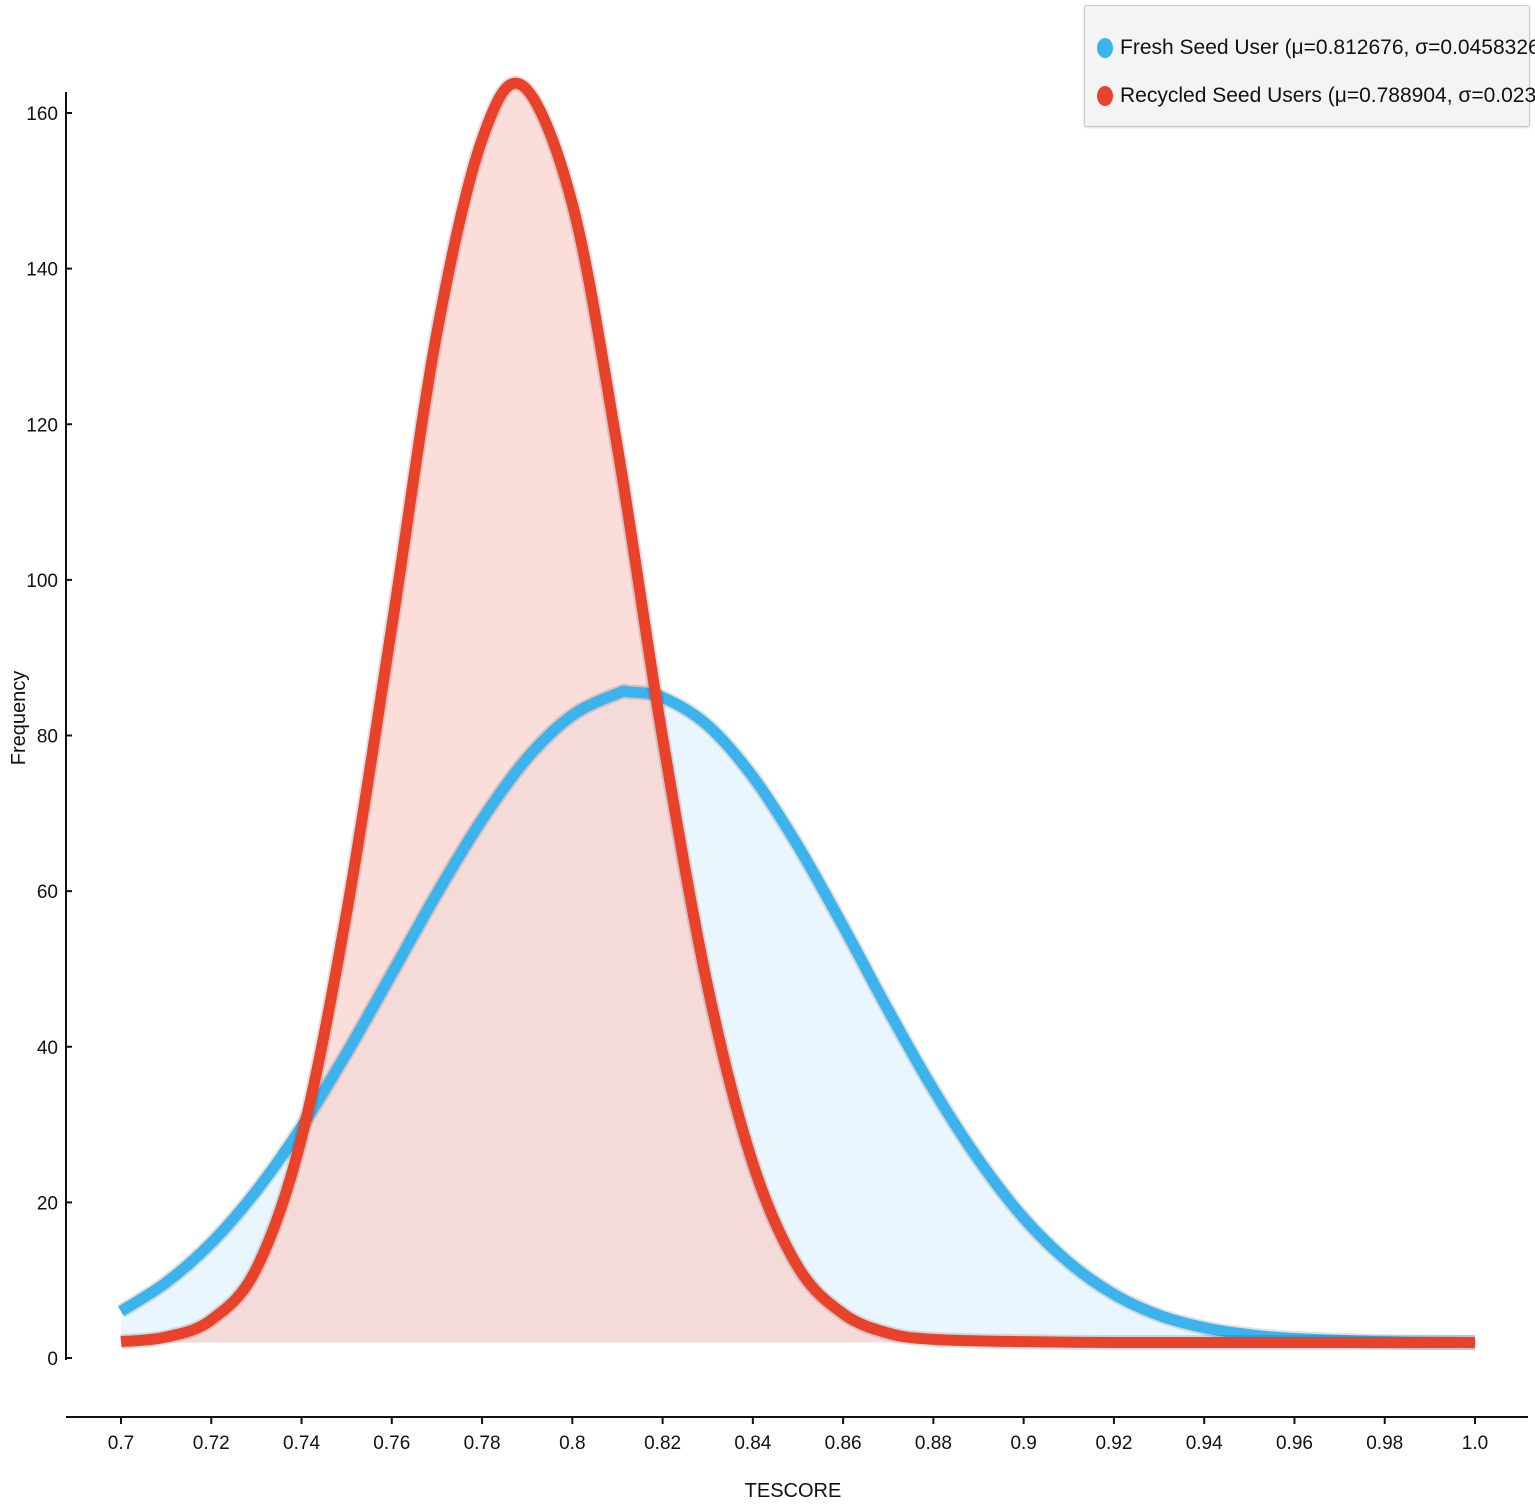 The width and height of the screenshot is (1535, 1507). What do you see at coordinates (843, 1443) in the screenshot?
I see `x-tick-label: 0.86` at bounding box center [843, 1443].